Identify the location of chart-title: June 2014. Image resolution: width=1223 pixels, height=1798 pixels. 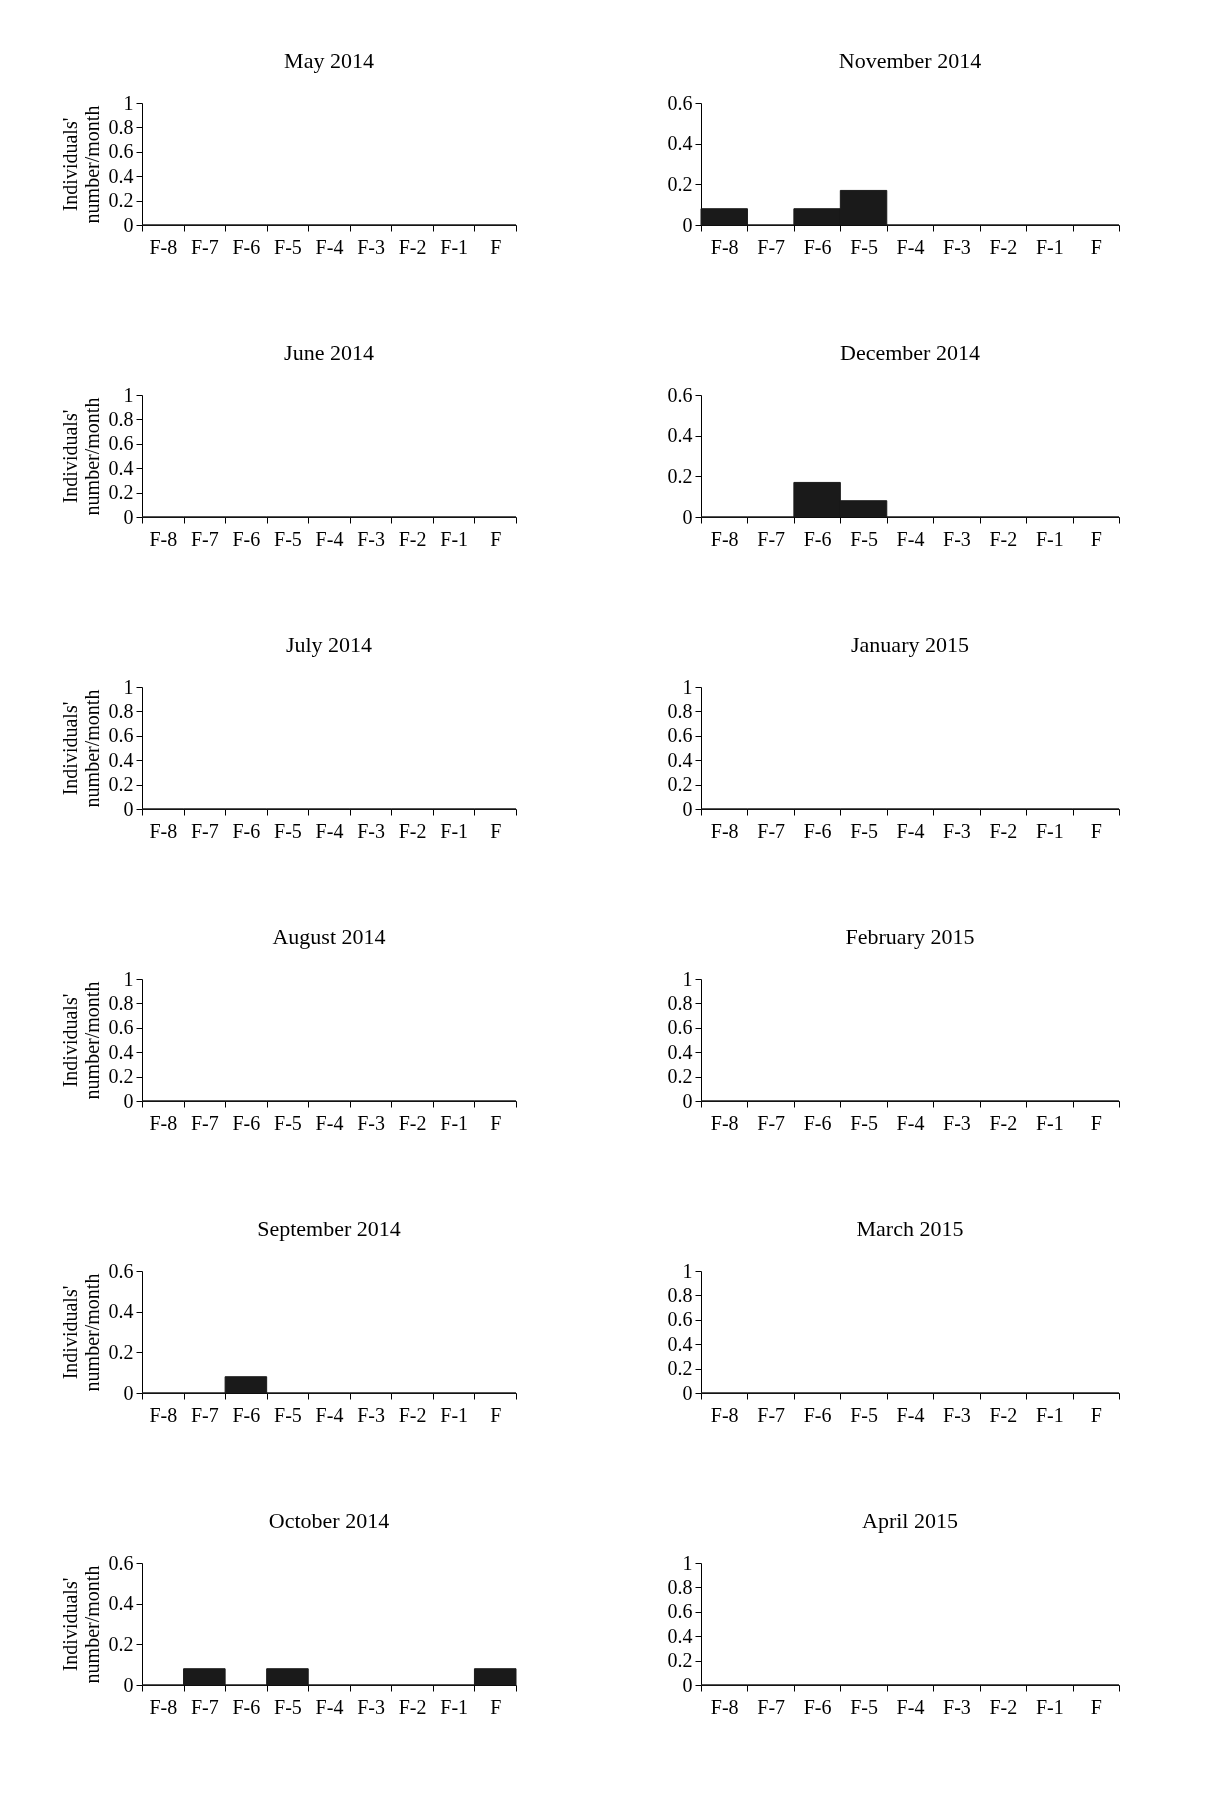
(329, 352).